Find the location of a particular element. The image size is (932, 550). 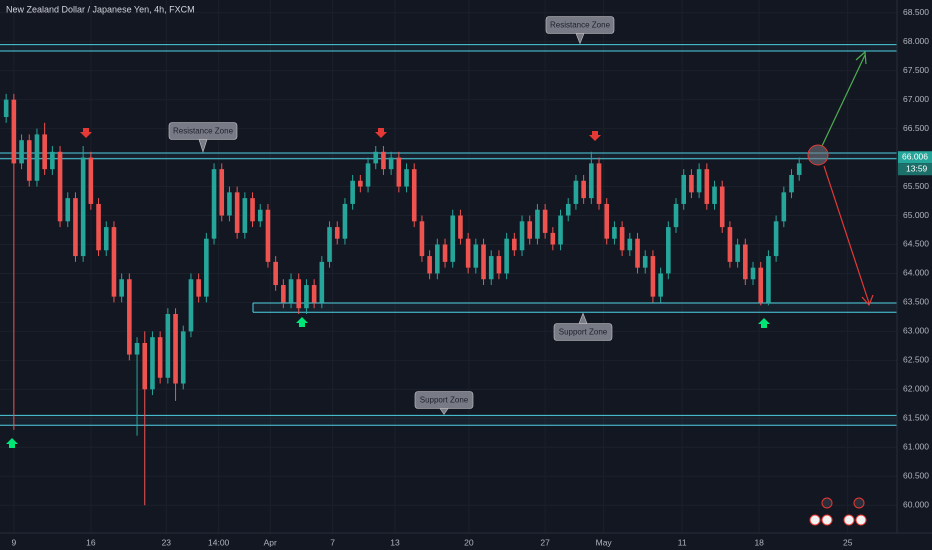

callout-label: Support Zone is located at coordinates (583, 332).